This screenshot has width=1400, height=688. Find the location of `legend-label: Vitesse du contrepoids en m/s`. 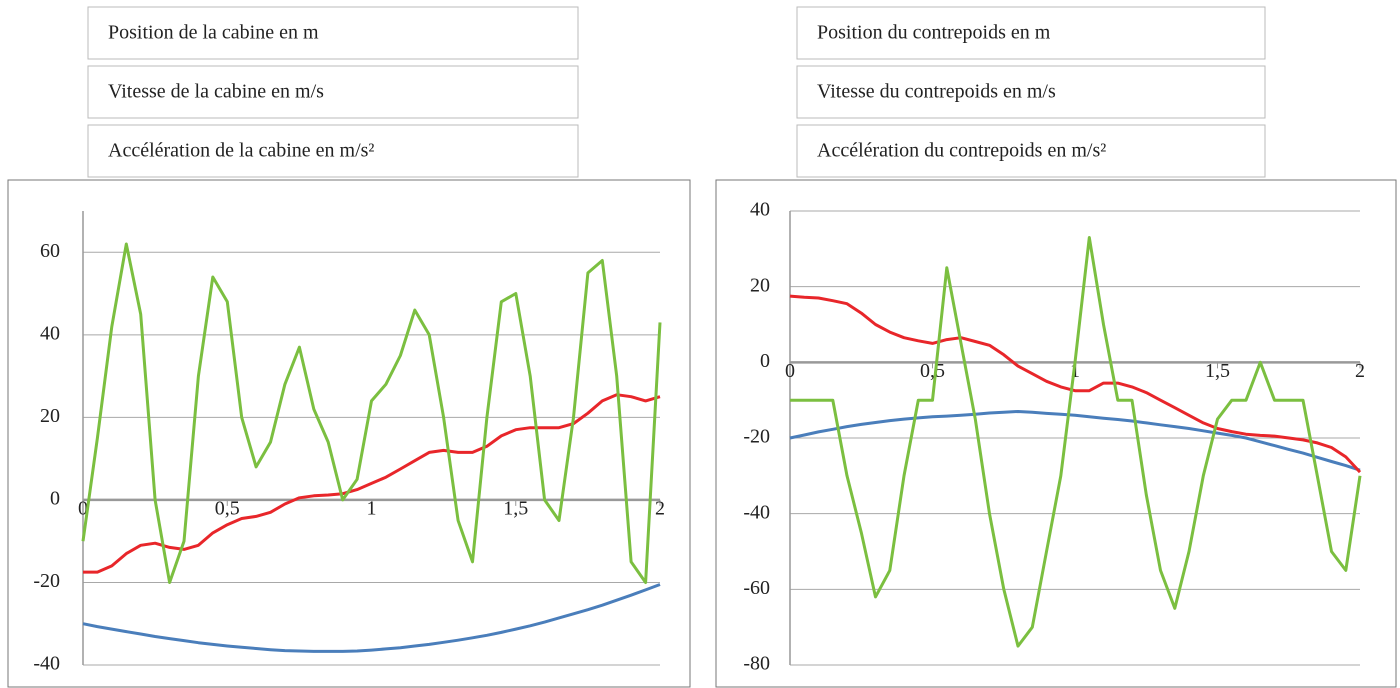

legend-label: Vitesse du contrepoids en m/s is located at coordinates (936, 92).